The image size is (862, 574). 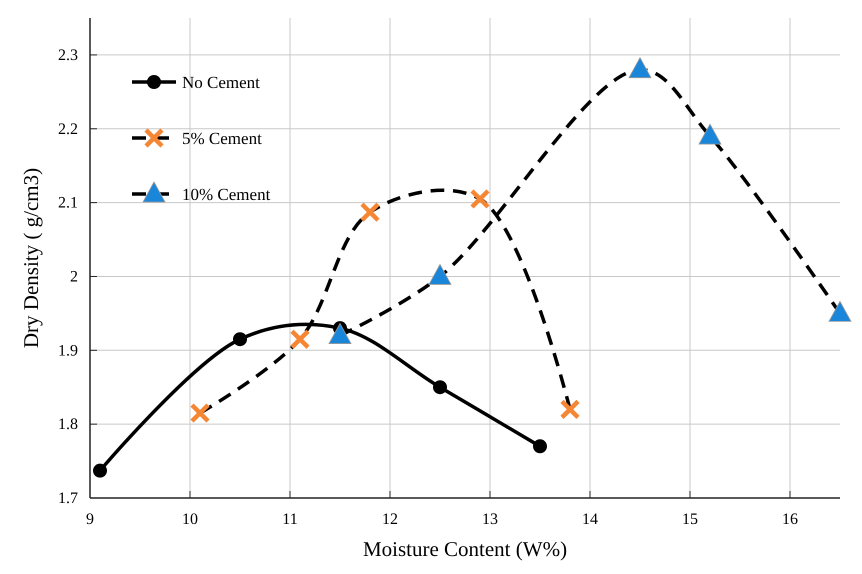 I want to click on x-tick-label: 15, so click(x=690, y=519).